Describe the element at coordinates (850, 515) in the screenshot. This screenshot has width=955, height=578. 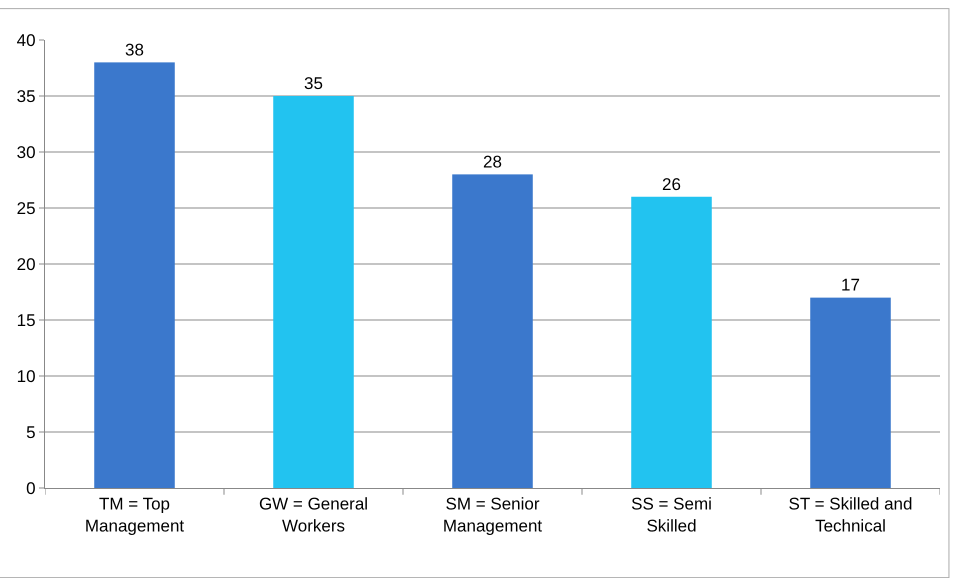
I see `x-tick-label: ST = Skilled and Technical` at that location.